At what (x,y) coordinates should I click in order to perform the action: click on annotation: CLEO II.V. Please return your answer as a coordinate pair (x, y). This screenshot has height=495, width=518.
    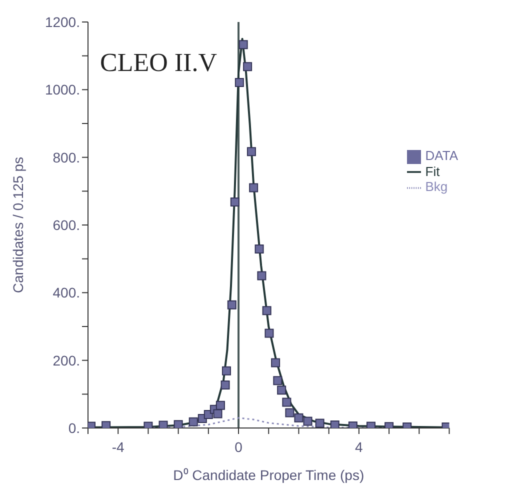
    Looking at the image, I should click on (158, 63).